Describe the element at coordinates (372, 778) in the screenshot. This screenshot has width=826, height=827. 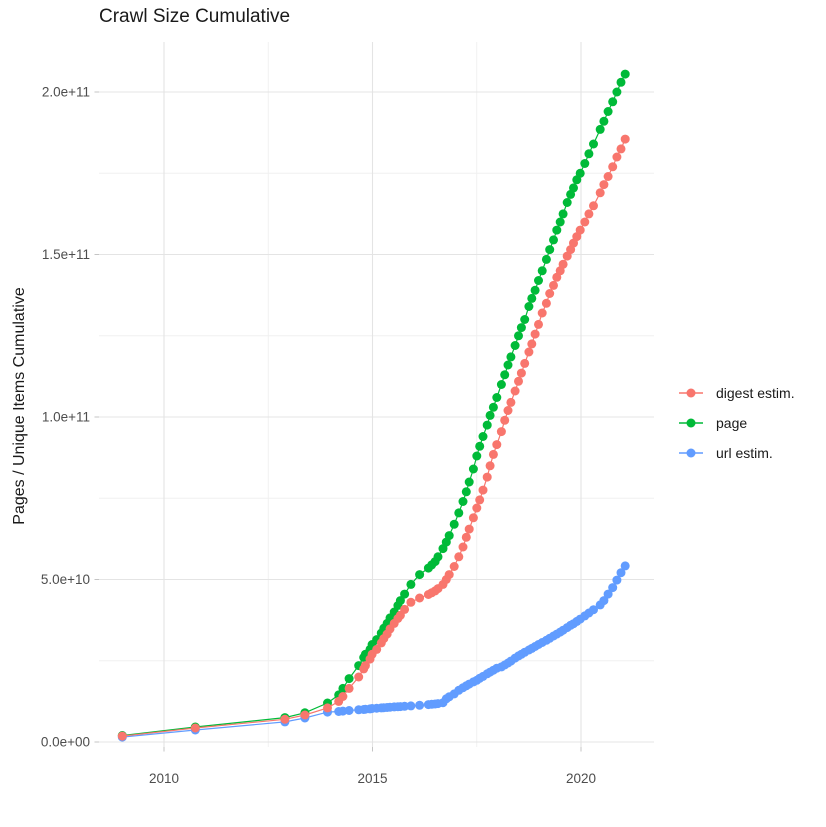
I see `x-tick-label: 2015` at that location.